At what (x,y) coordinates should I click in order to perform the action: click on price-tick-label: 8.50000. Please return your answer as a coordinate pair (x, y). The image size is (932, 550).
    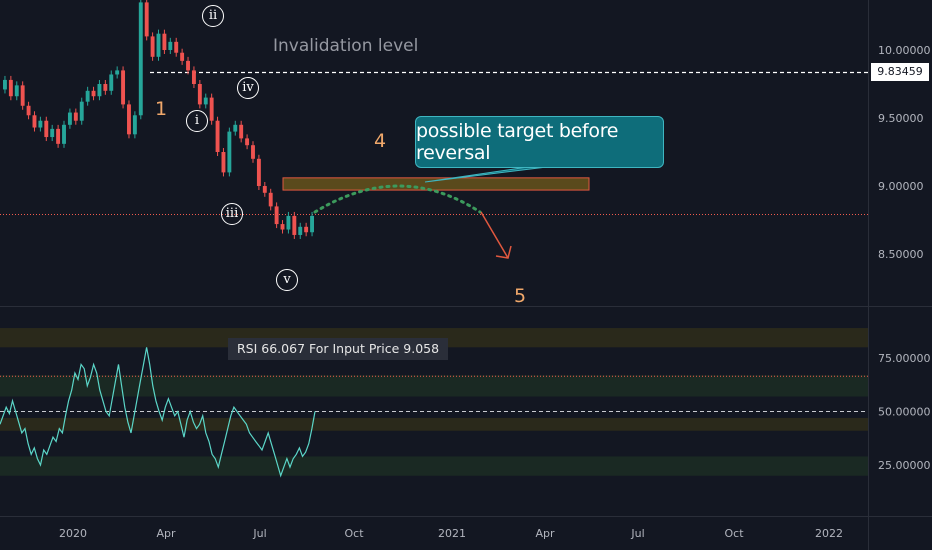
    Looking at the image, I should click on (901, 254).